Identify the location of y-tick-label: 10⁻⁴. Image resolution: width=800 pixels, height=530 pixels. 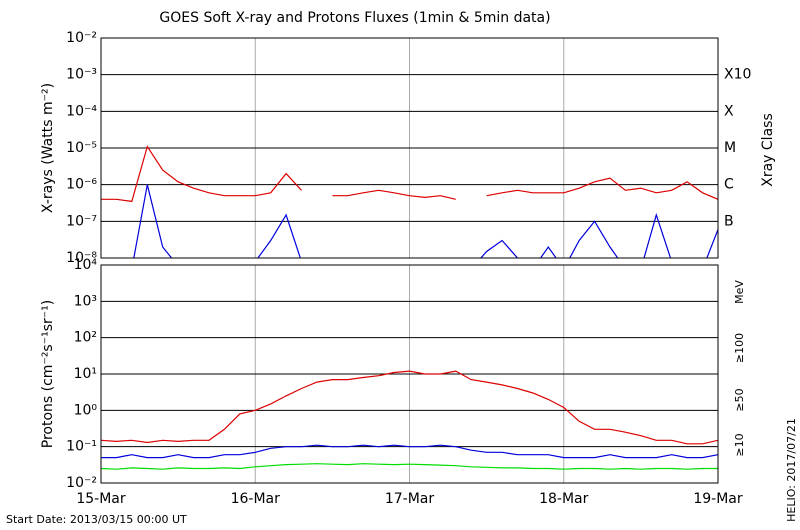
(81, 111).